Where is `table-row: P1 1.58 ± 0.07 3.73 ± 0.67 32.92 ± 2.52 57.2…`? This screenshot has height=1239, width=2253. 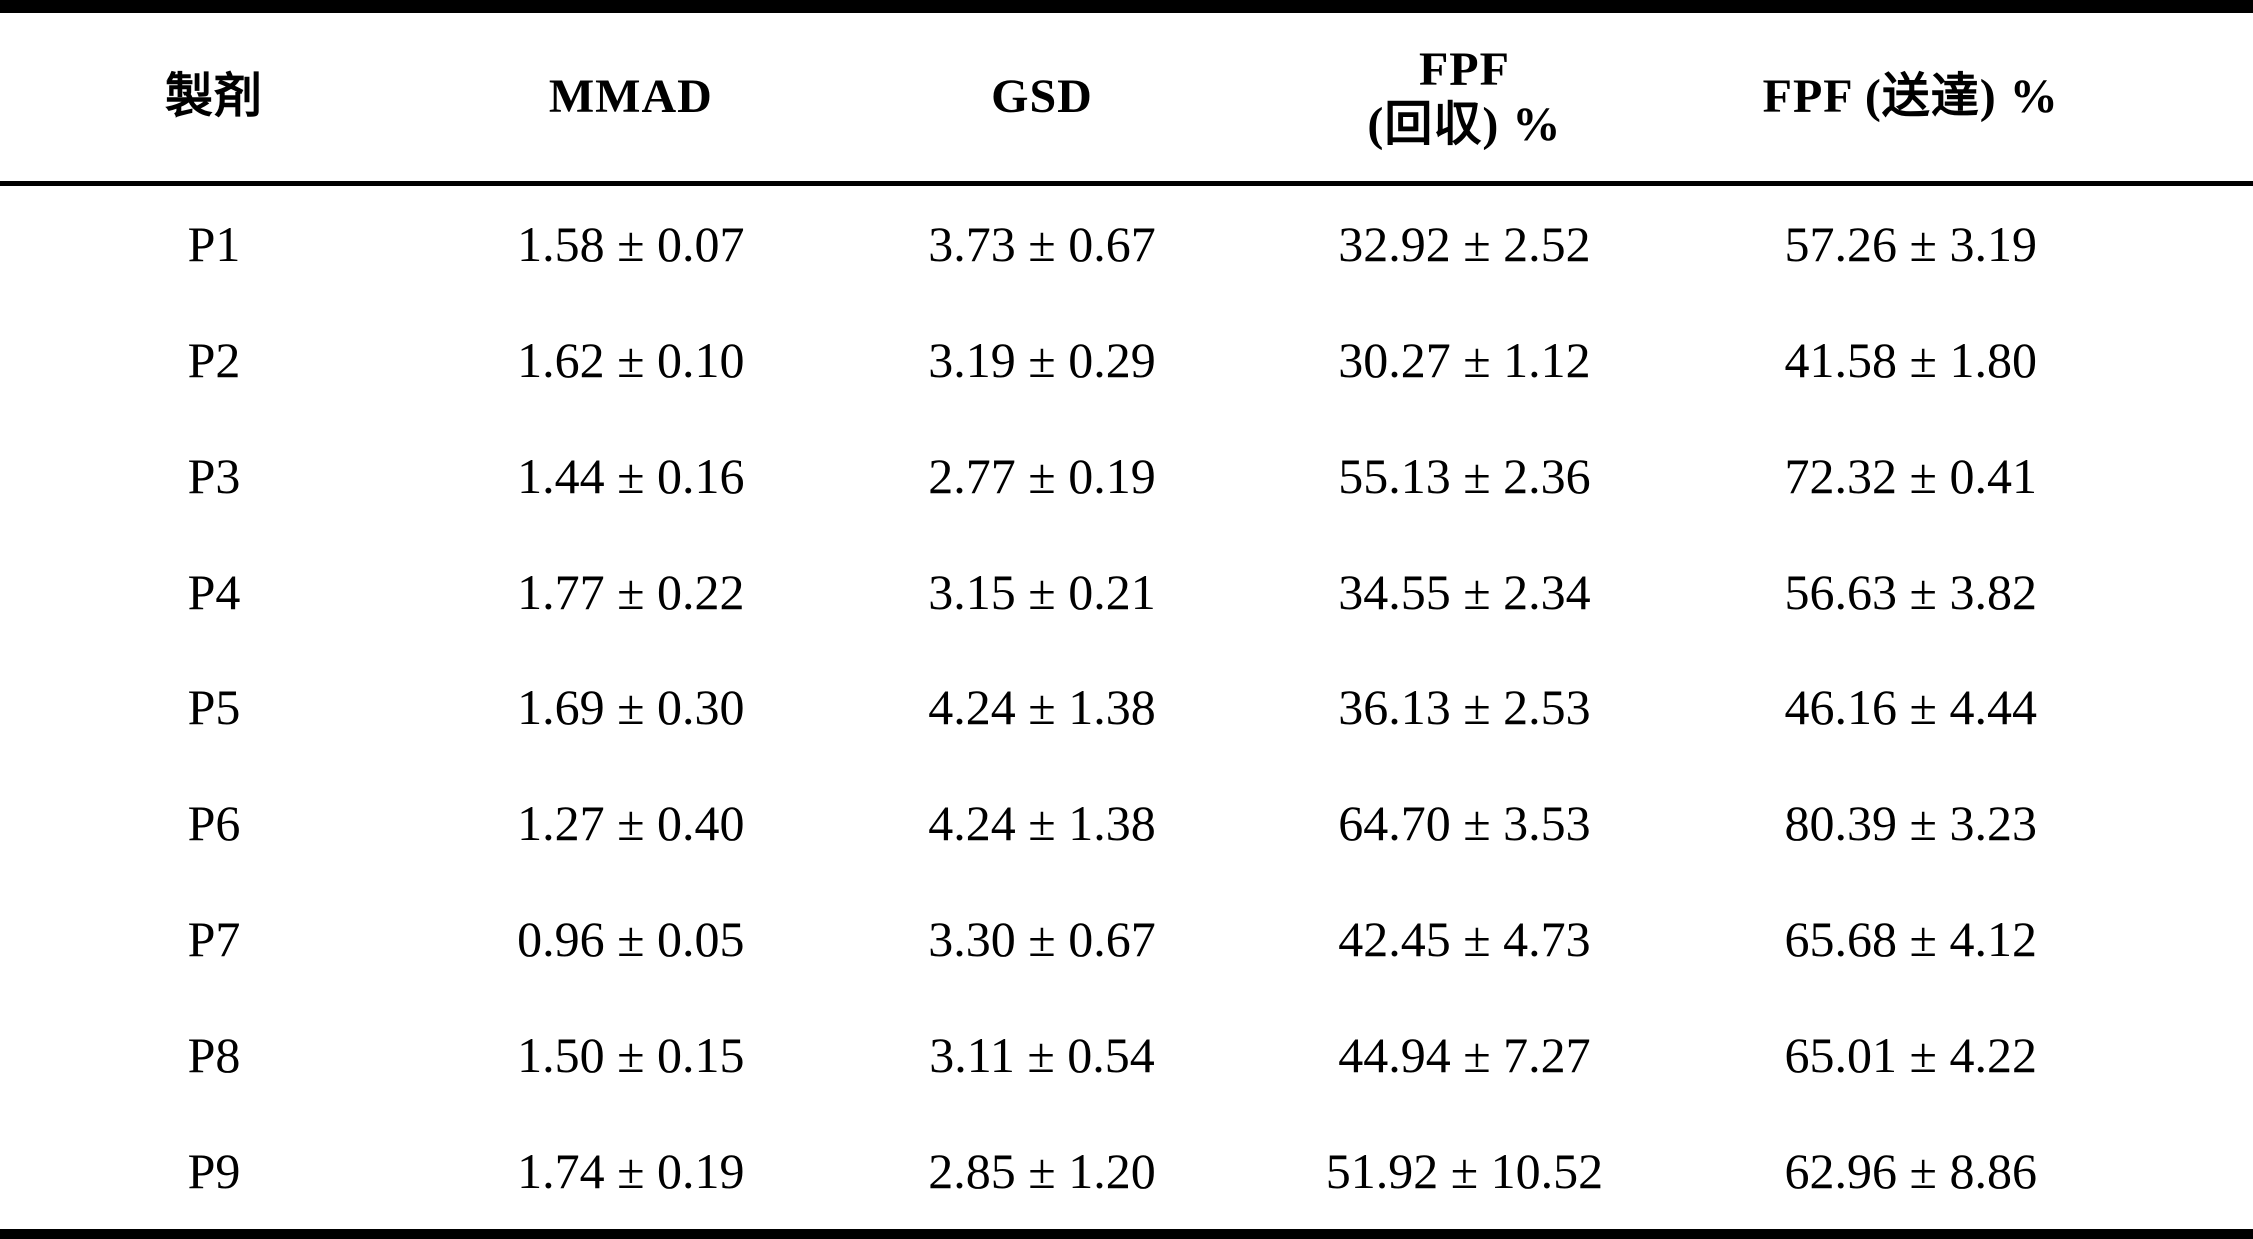
table-row: P1 1.58 ± 0.07 3.73 ± 0.67 32.92 ± 2.52 57.2… is located at coordinates (1126, 243).